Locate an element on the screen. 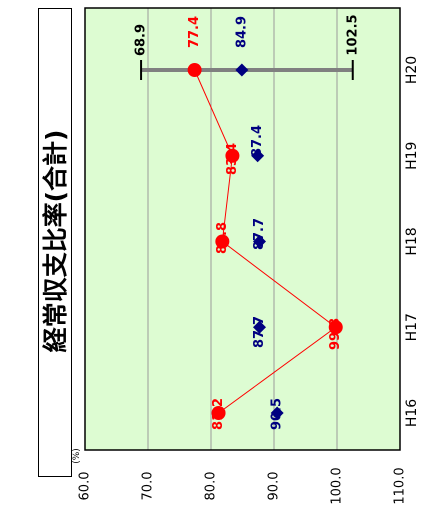 The width and height of the screenshot is (428, 528). category-label: H16 is located at coordinates (412, 413).